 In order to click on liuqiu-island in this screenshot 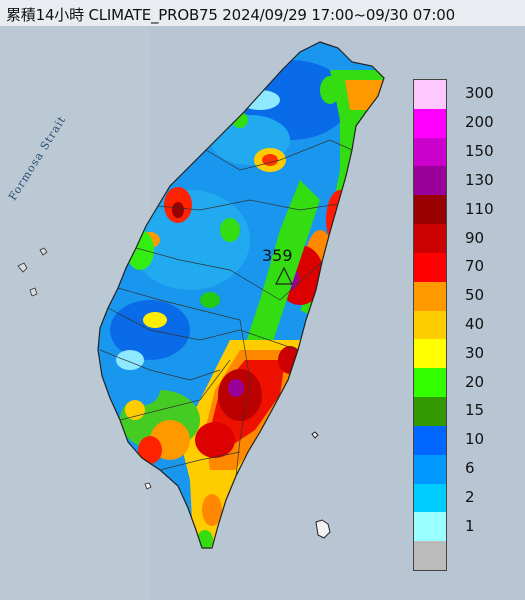, I will do `click(148, 486)`.